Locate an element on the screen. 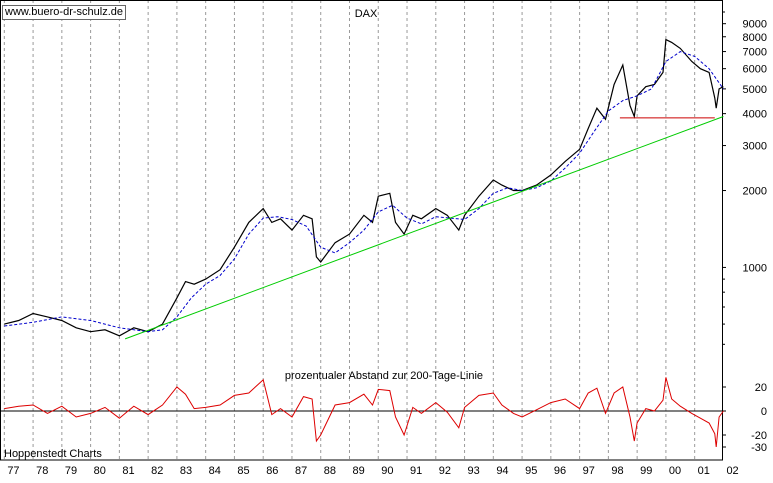 This screenshot has height=483, width=773. x-tick-label: 91 is located at coordinates (416, 471).